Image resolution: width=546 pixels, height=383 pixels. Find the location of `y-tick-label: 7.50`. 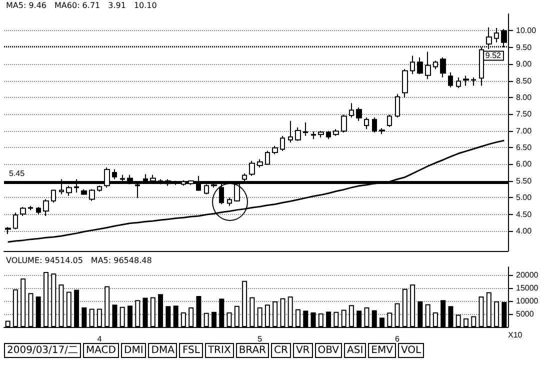

y-tick-label: 7.50 is located at coordinates (524, 114).